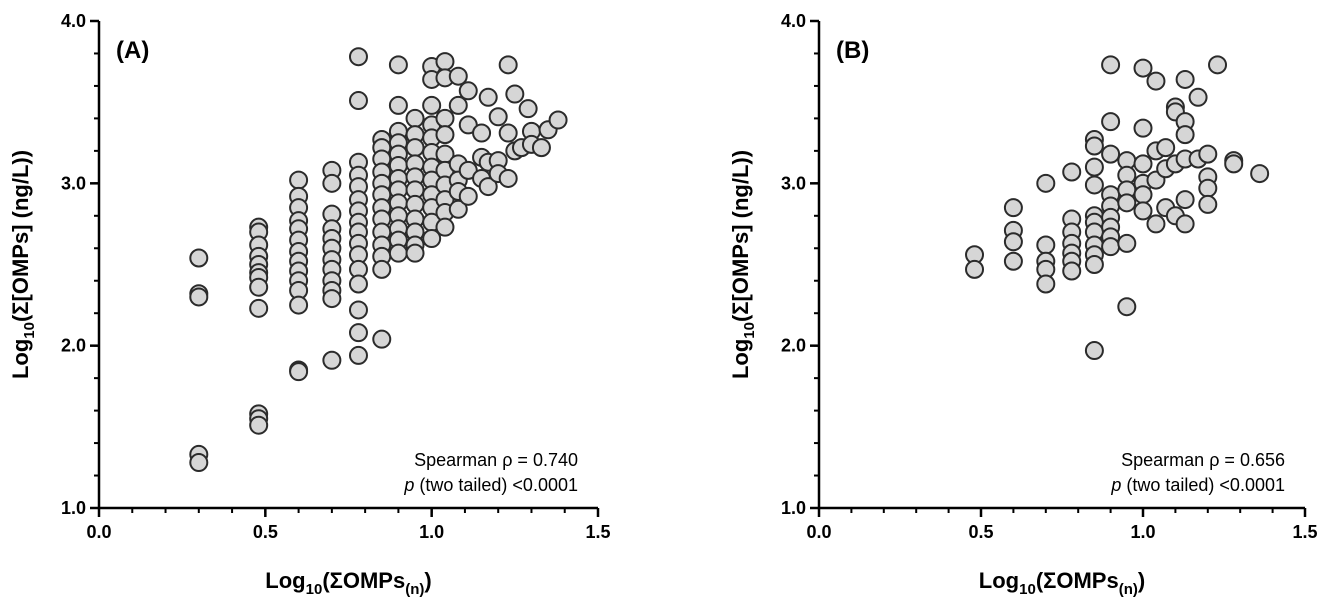  I want to click on x-tick-label: 0.5, so click(265, 532).